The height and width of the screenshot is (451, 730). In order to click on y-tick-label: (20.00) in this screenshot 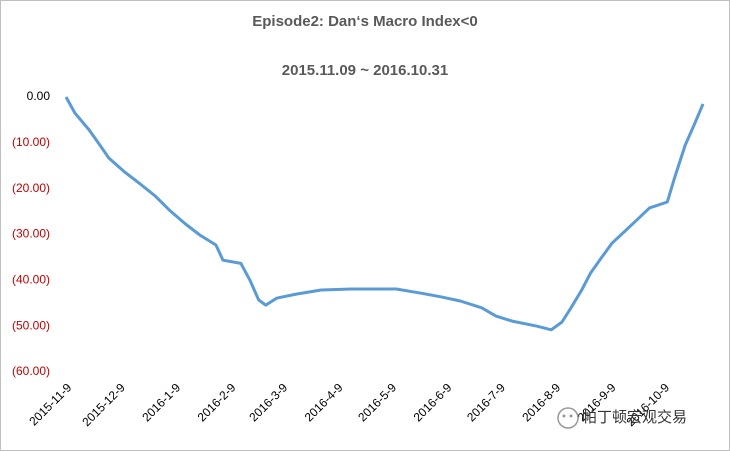, I will do `click(31, 188)`.